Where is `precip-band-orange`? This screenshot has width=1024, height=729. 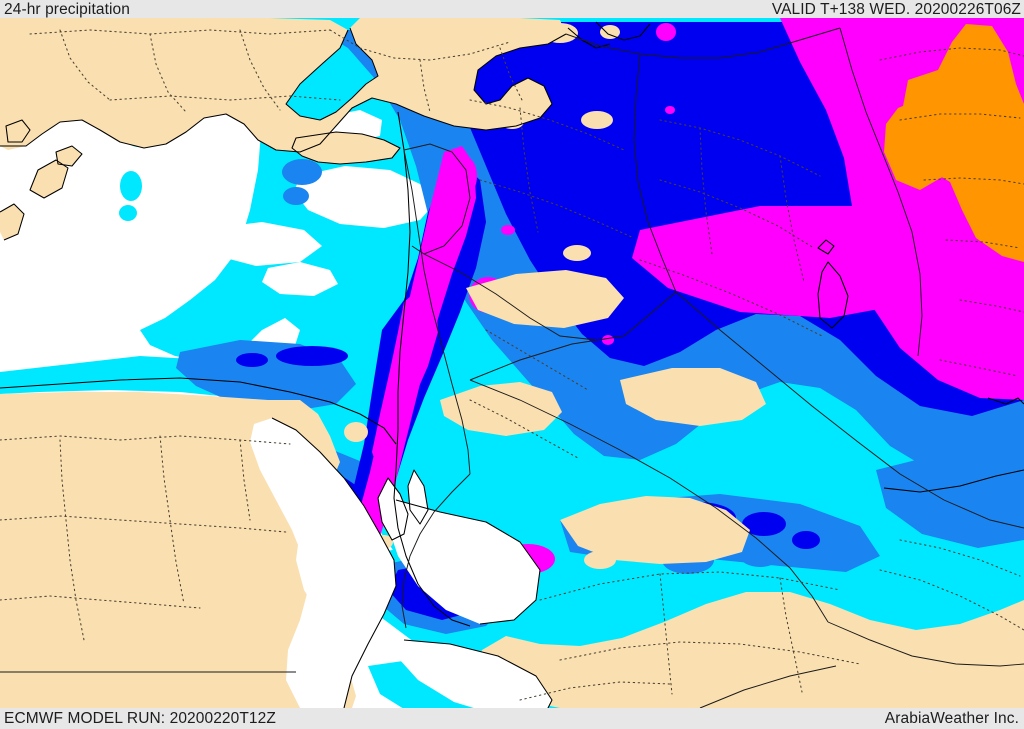 precip-band-orange is located at coordinates (954, 143).